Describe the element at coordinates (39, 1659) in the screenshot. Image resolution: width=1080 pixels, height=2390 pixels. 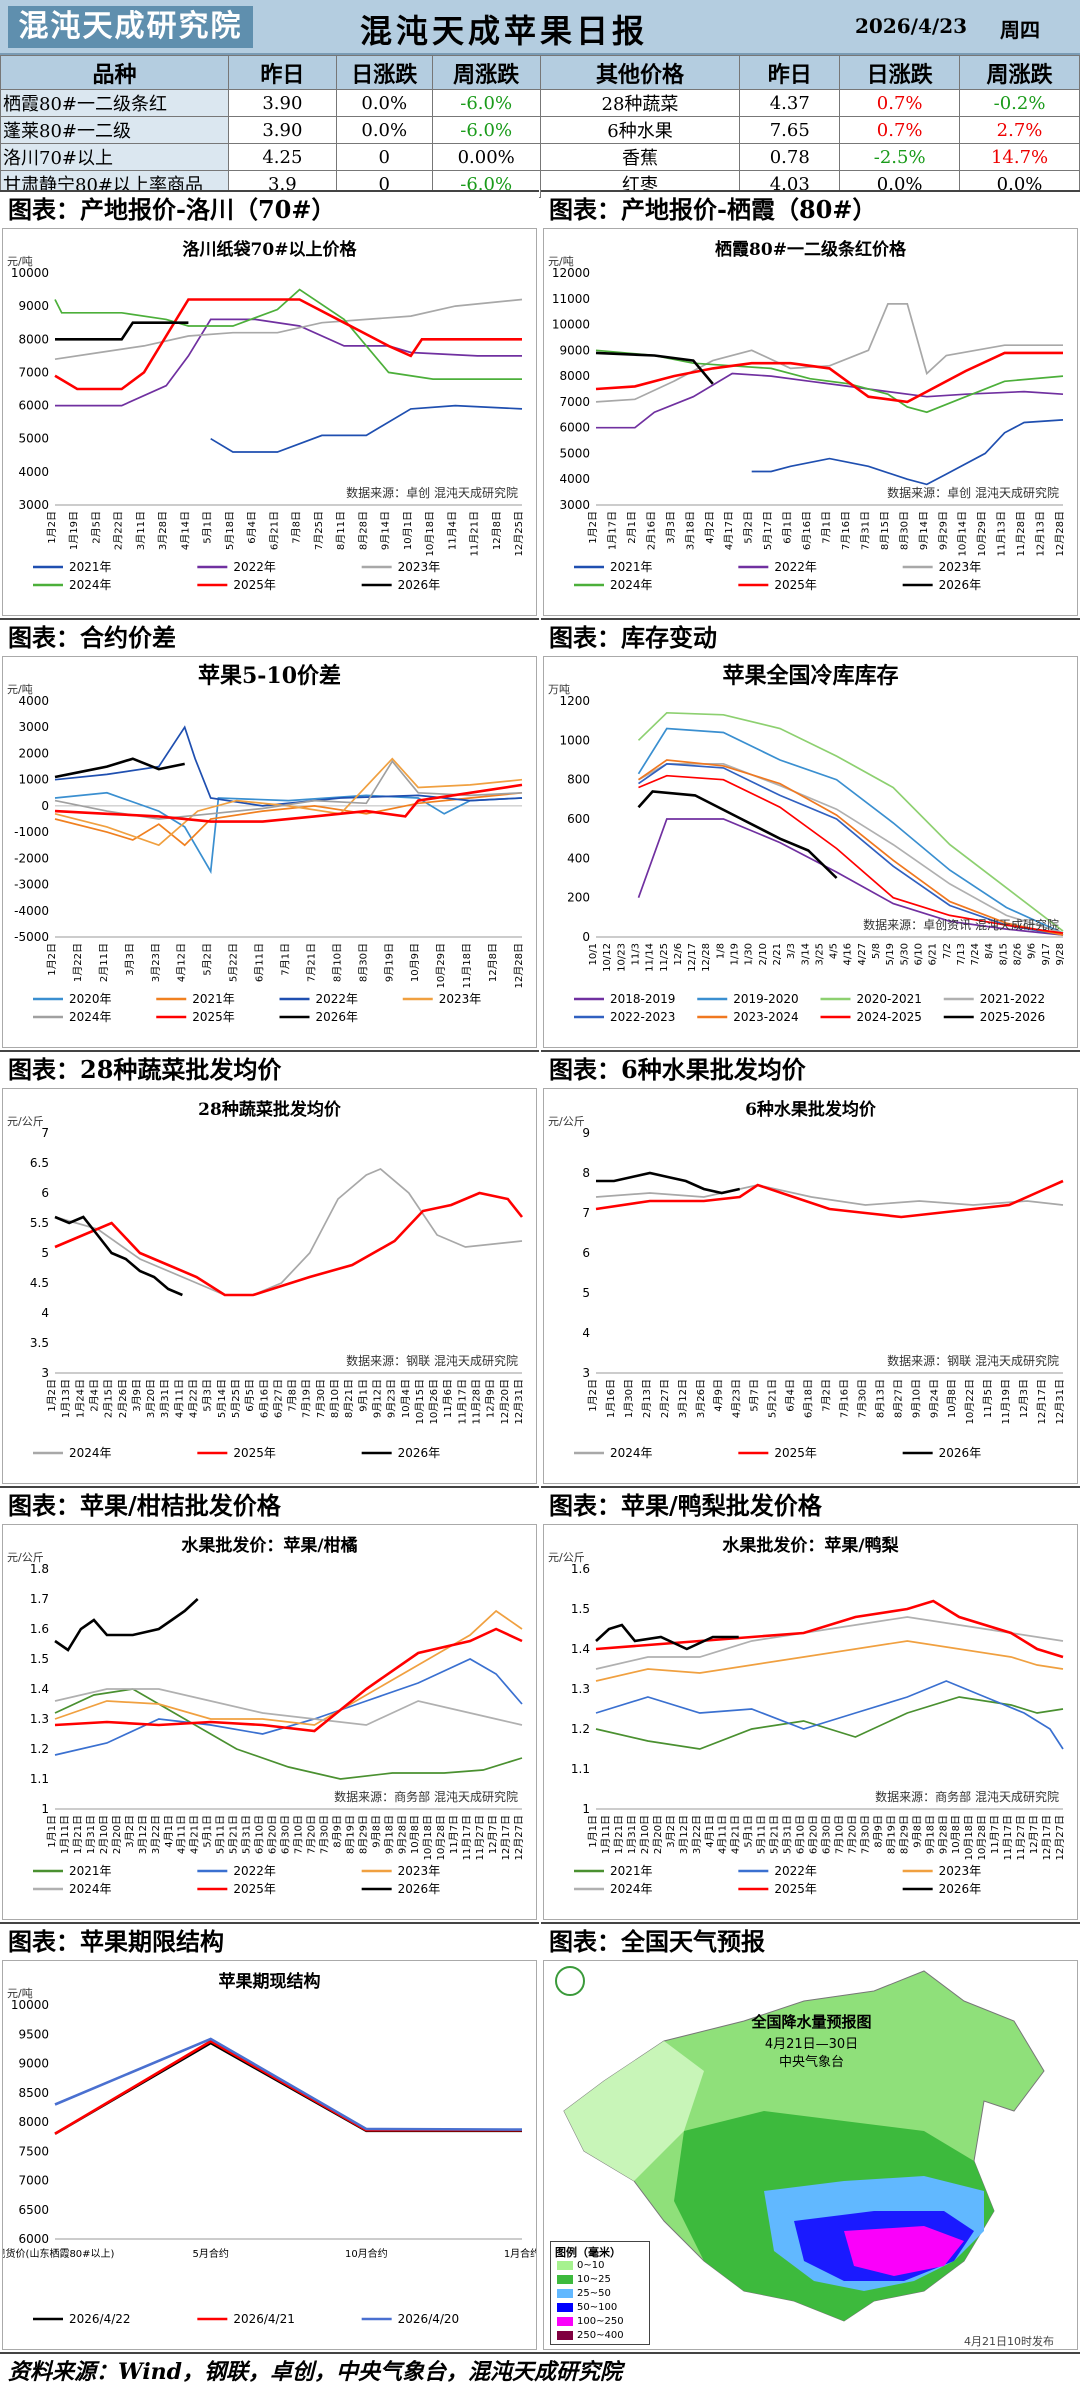
I see `y-tick-label: 1.5` at that location.